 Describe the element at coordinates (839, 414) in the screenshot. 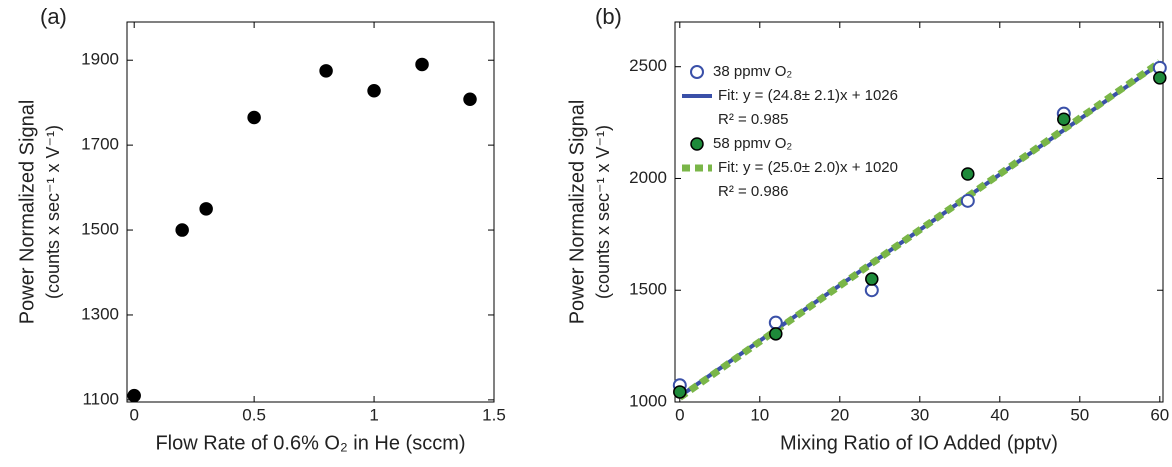

I see `x-tick-label: 20` at that location.